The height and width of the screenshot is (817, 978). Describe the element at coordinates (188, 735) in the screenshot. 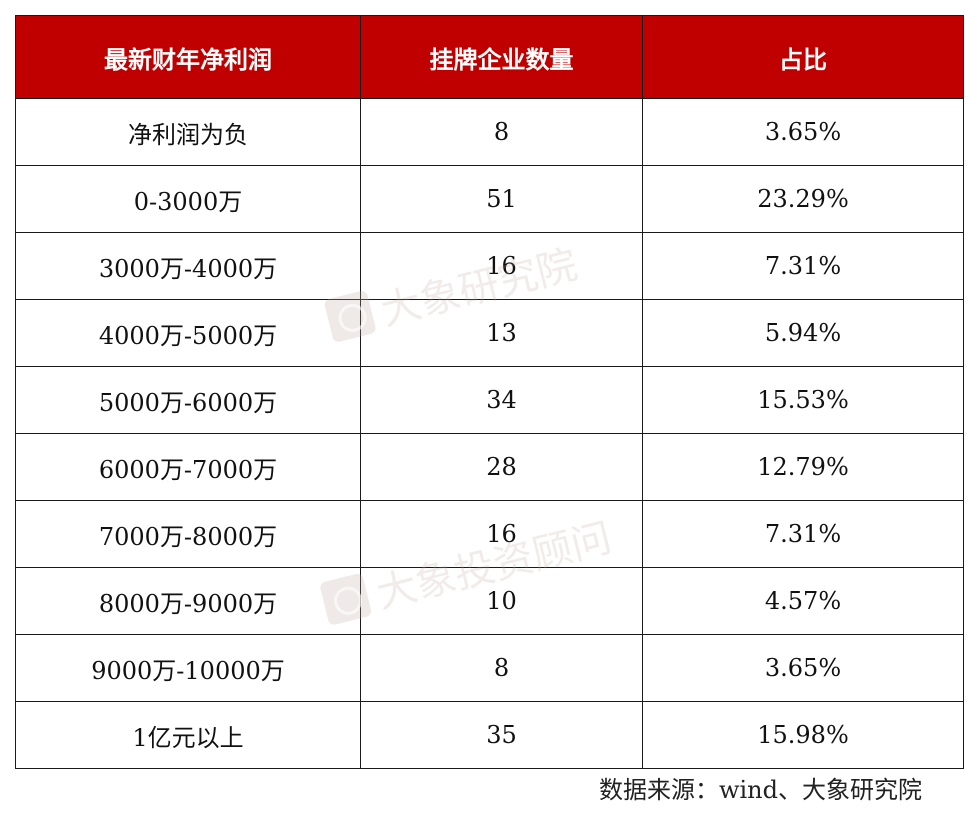

I see `cell-profit-range: 1亿元以上` at that location.